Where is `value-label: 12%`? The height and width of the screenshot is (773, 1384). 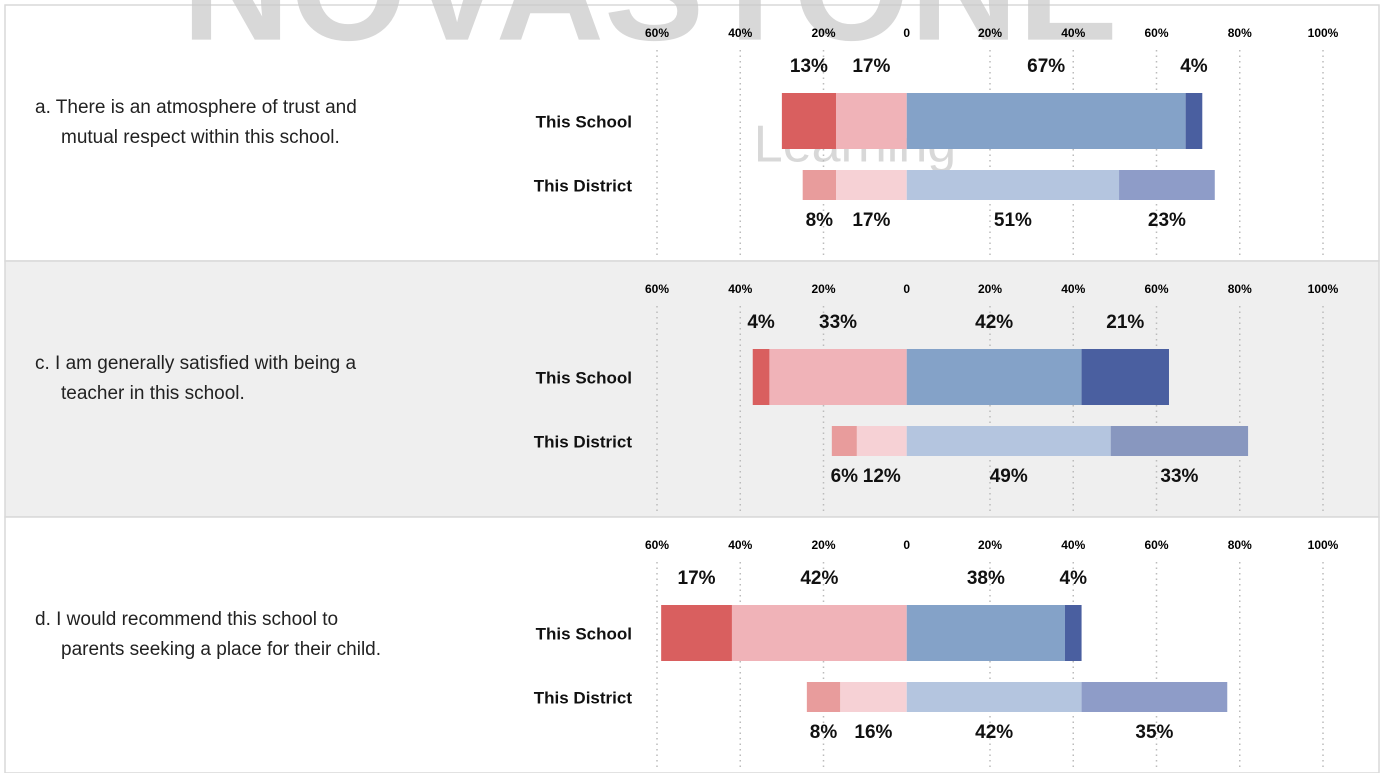
value-label: 12% is located at coordinates (882, 476).